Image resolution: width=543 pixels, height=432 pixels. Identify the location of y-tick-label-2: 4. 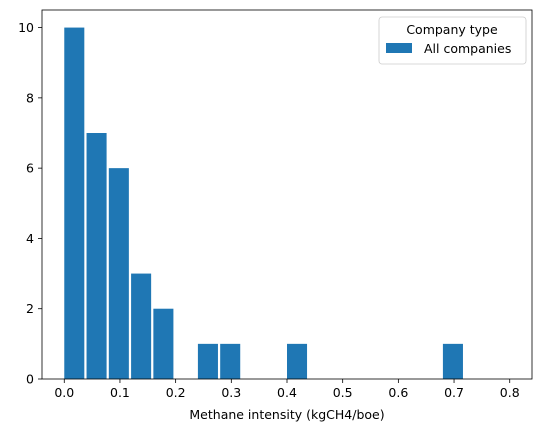
(30, 238).